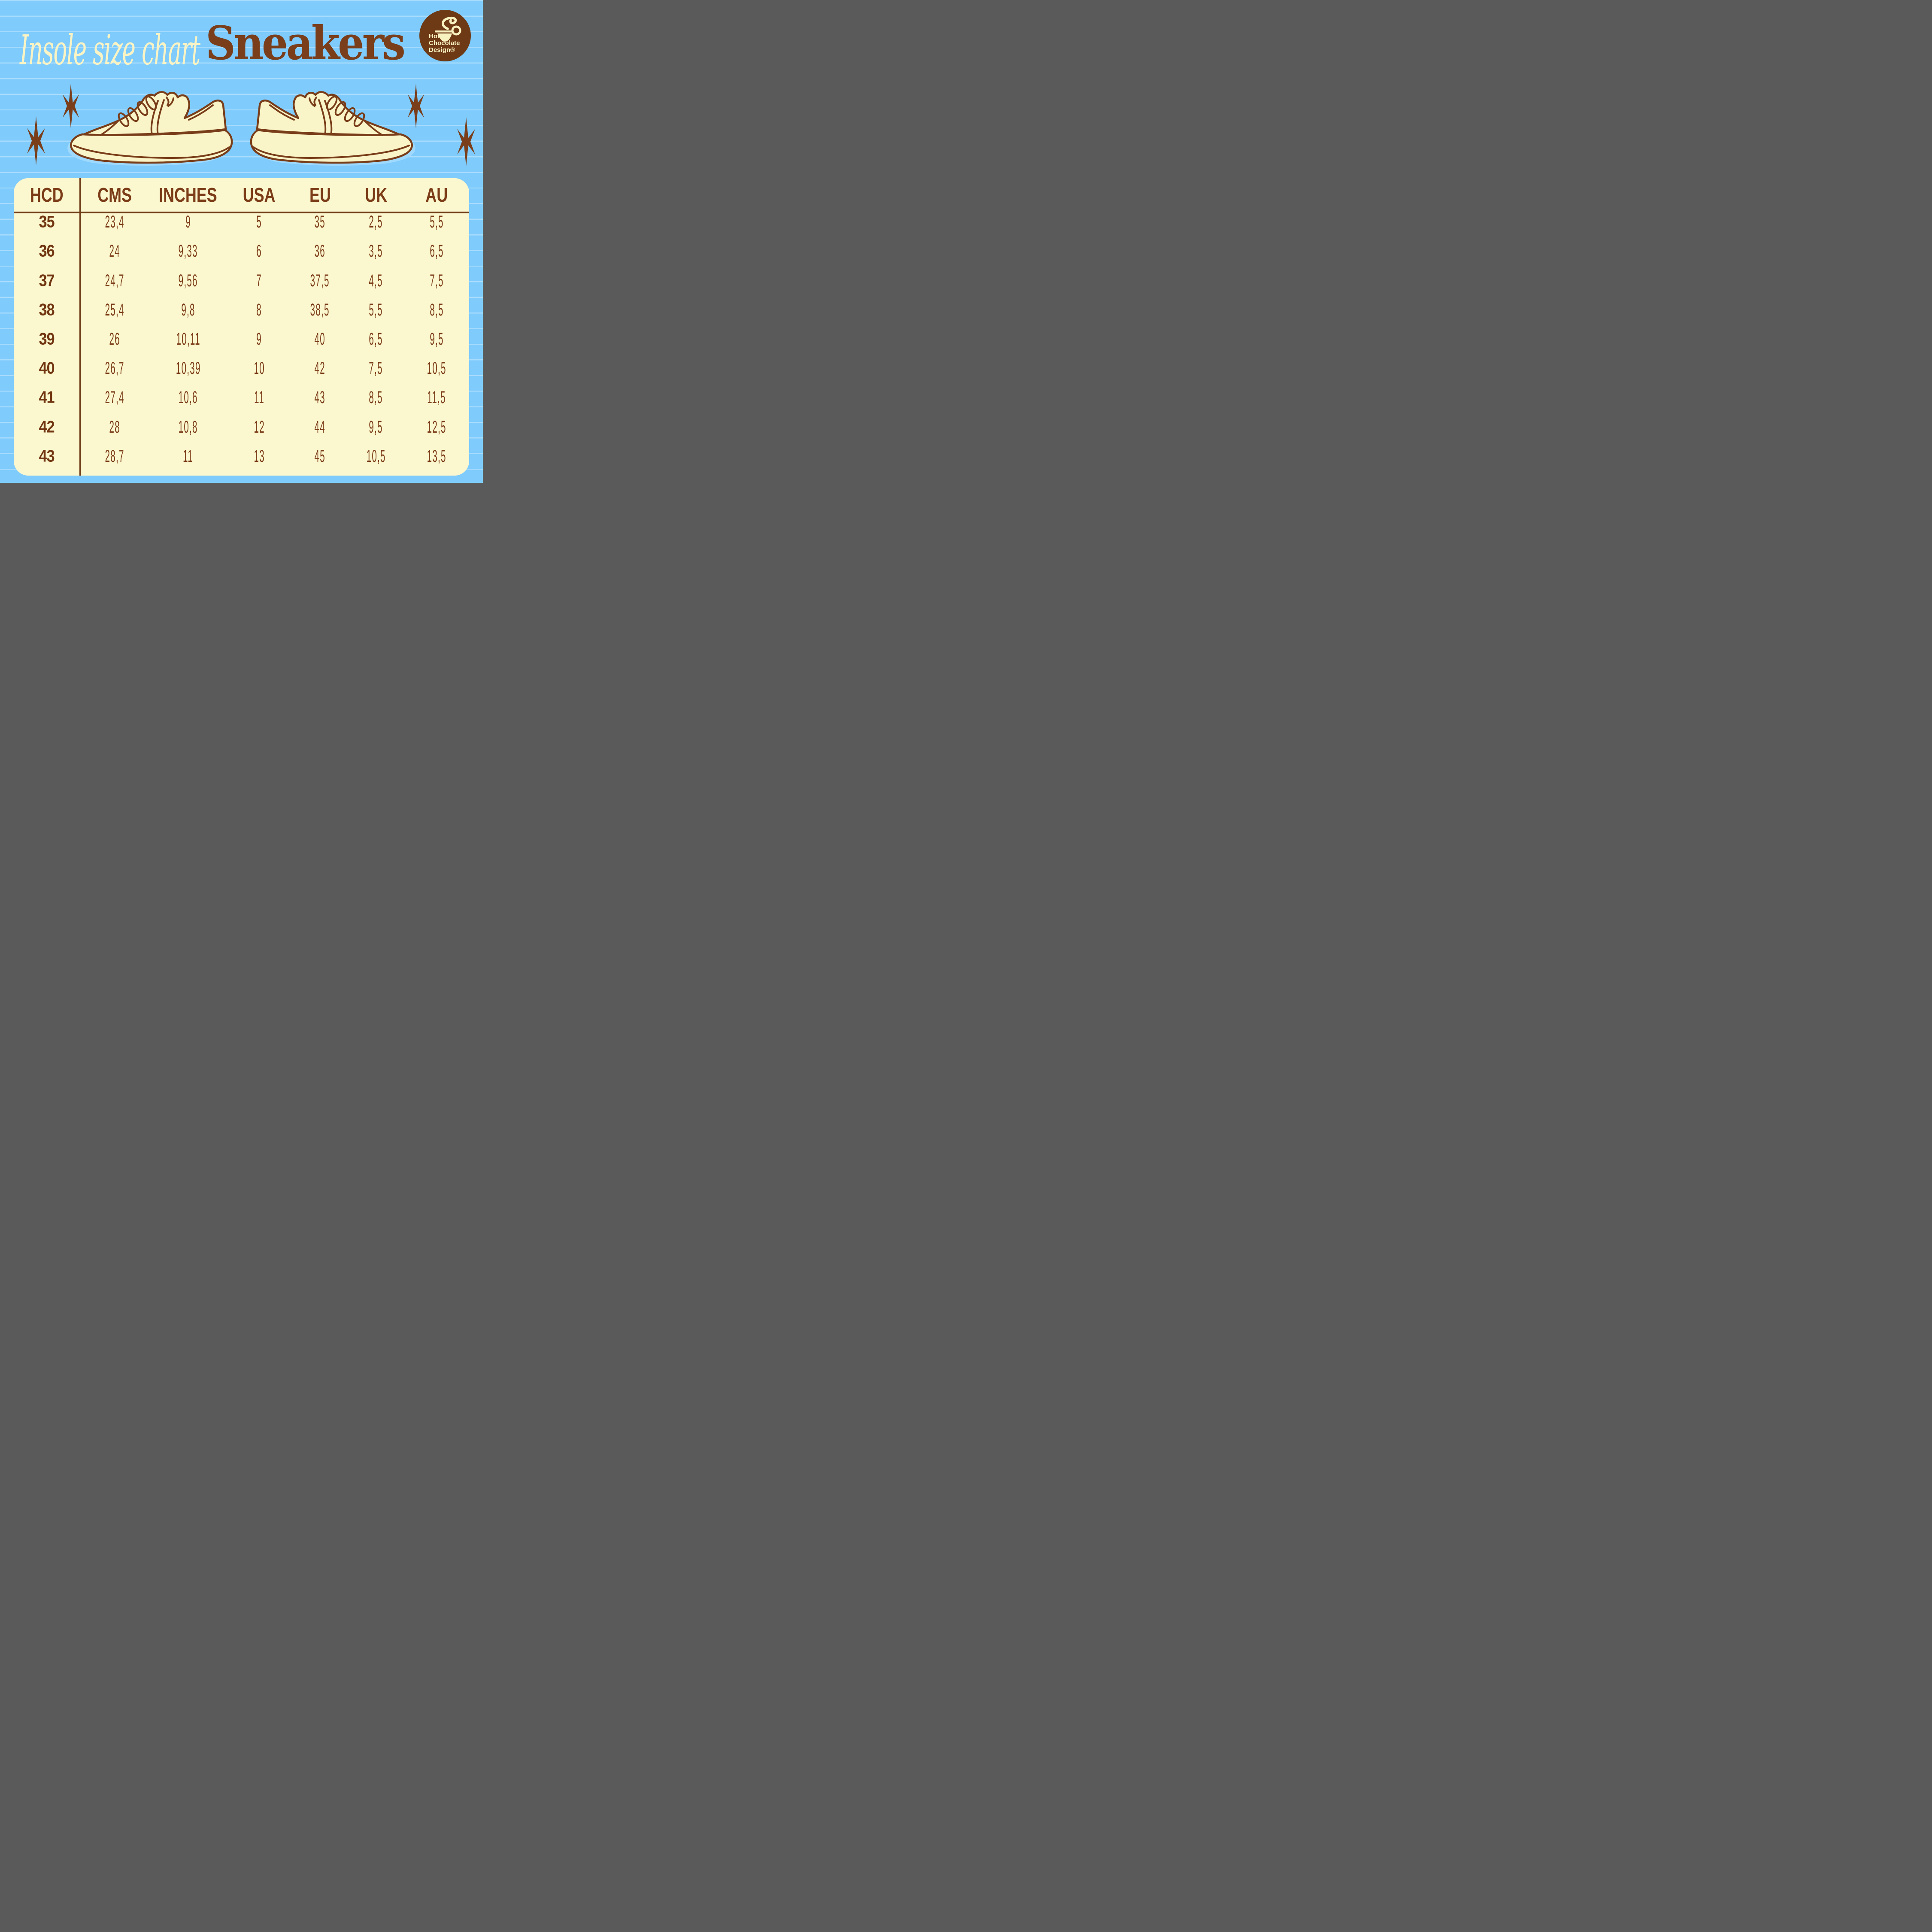 This screenshot has width=1932, height=1932. I want to click on column-header-inches: INCHES, so click(188, 195).